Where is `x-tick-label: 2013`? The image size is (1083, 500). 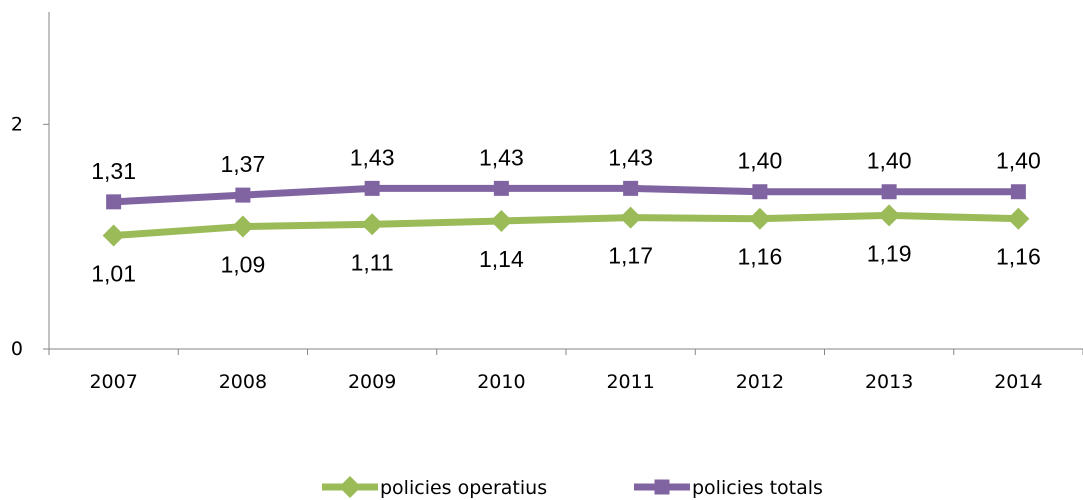
x-tick-label: 2013 is located at coordinates (889, 382).